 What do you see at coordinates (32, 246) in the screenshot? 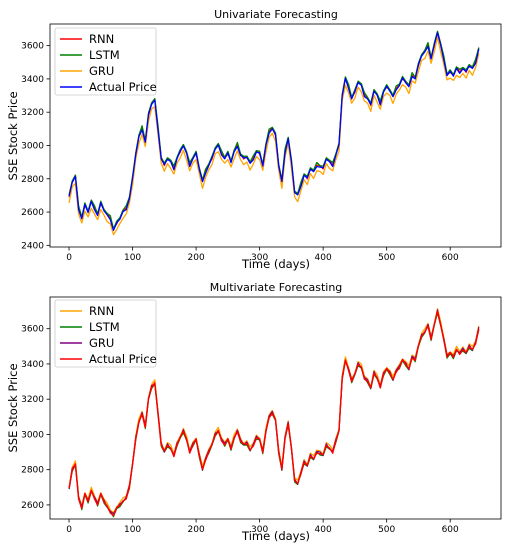
I see `y-tick-label: 2400` at bounding box center [32, 246].